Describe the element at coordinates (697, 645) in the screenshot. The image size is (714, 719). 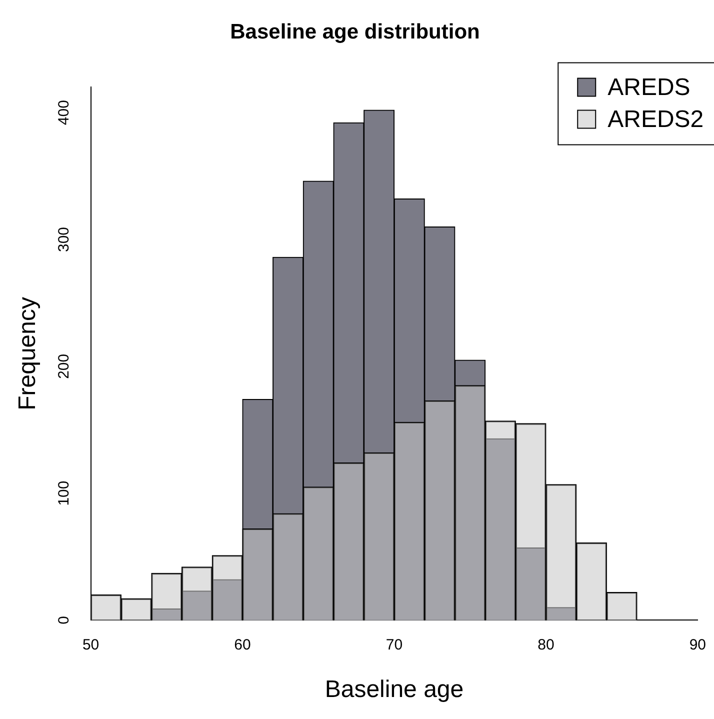
I see `x-tick-label: 90` at that location.